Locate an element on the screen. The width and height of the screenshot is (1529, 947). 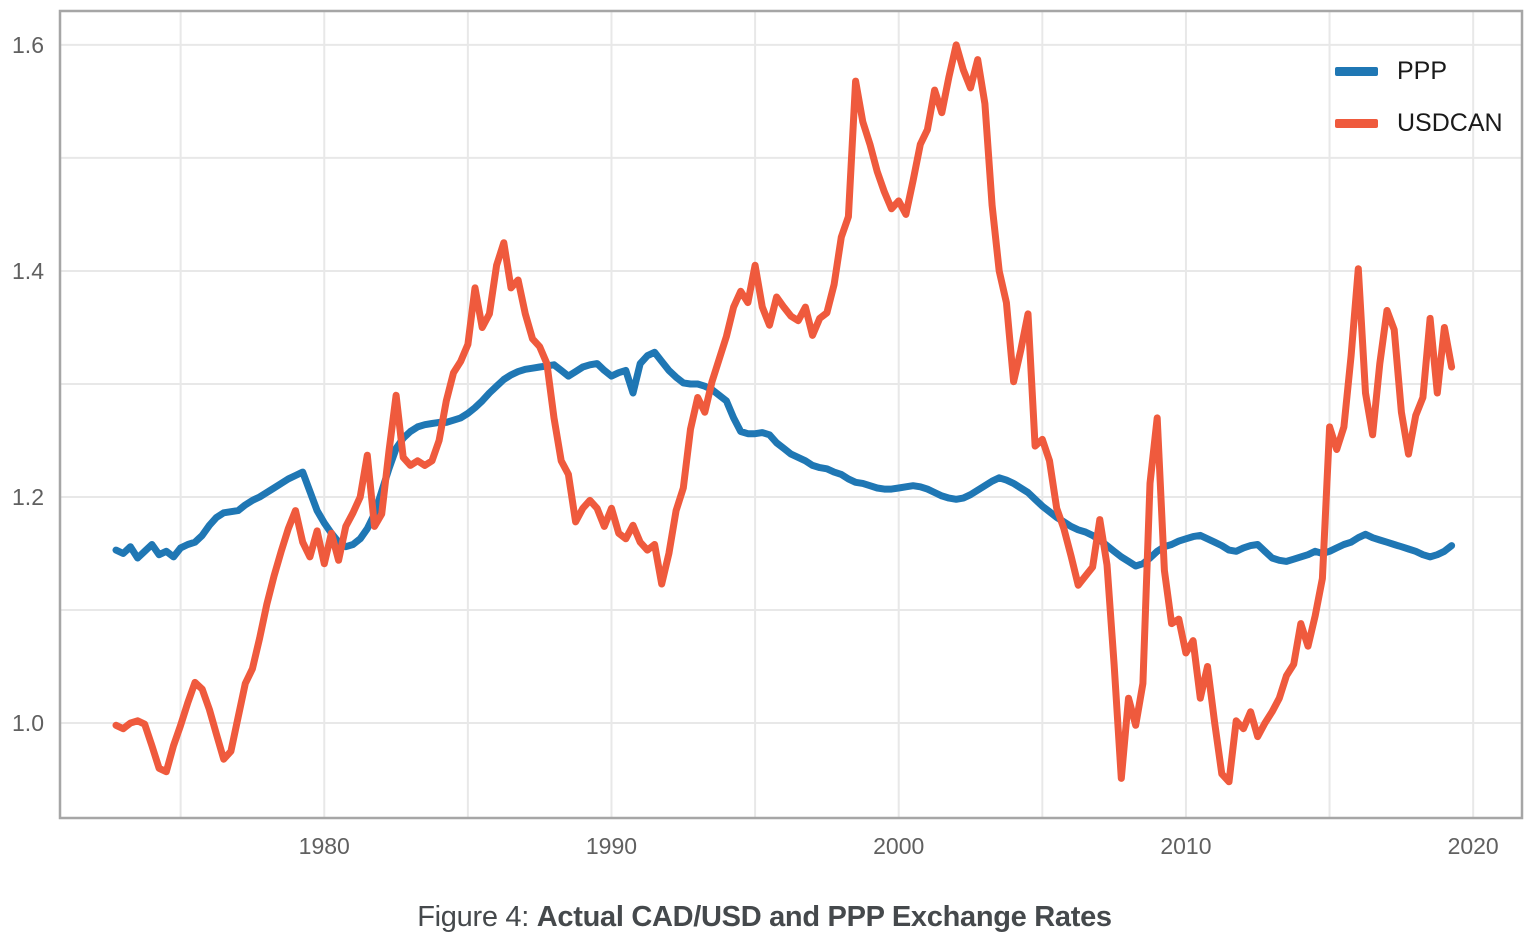
legend-item-usdcan: USDCAN is located at coordinates (1419, 123).